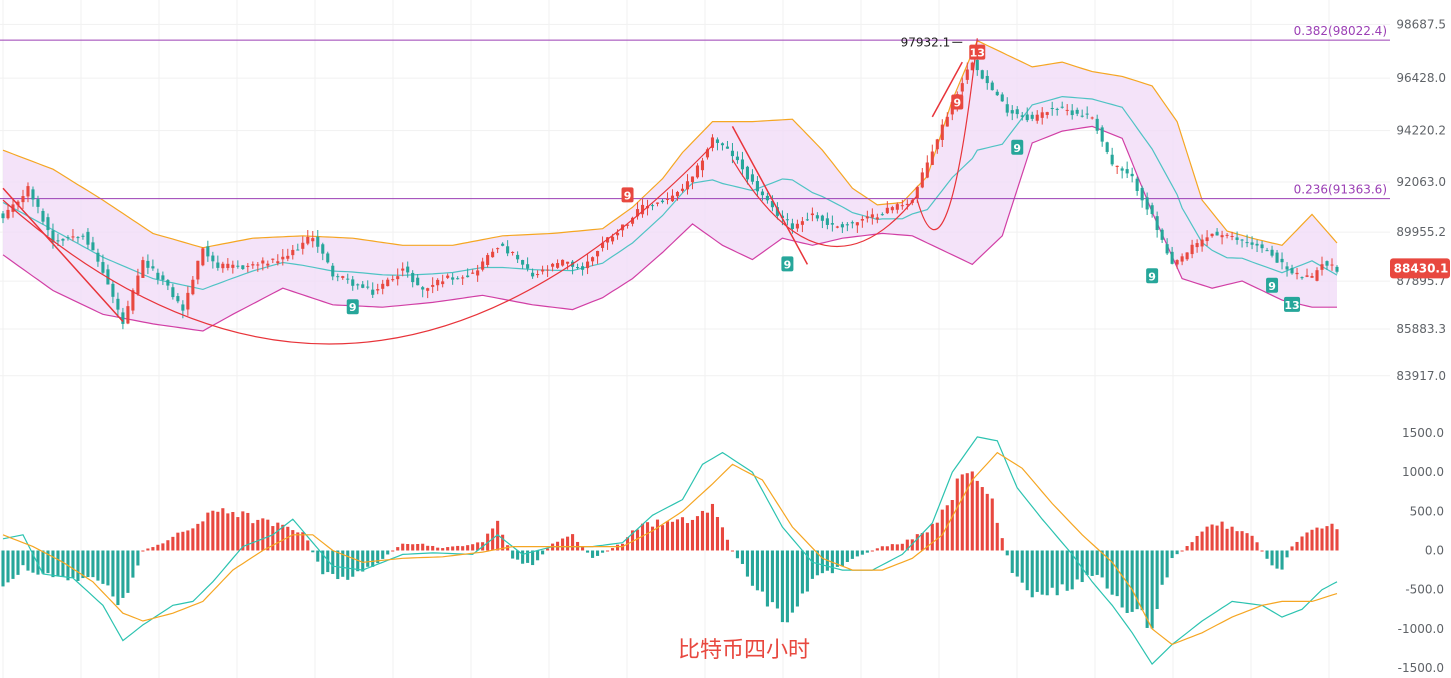 This screenshot has width=1451, height=678. What do you see at coordinates (1421, 24) in the screenshot?
I see `price-tick-label: 98687.5` at bounding box center [1421, 24].